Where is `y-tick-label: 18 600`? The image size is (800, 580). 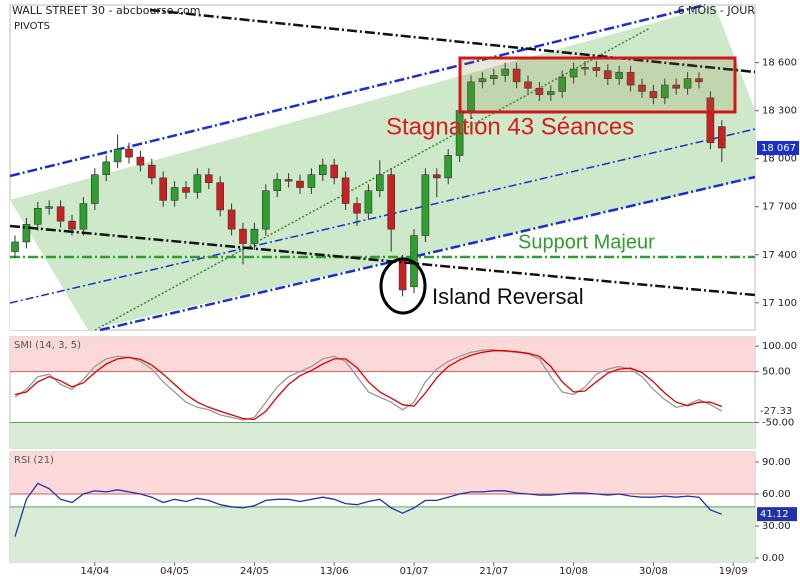 y-tick-label: 18 600 is located at coordinates (779, 63).